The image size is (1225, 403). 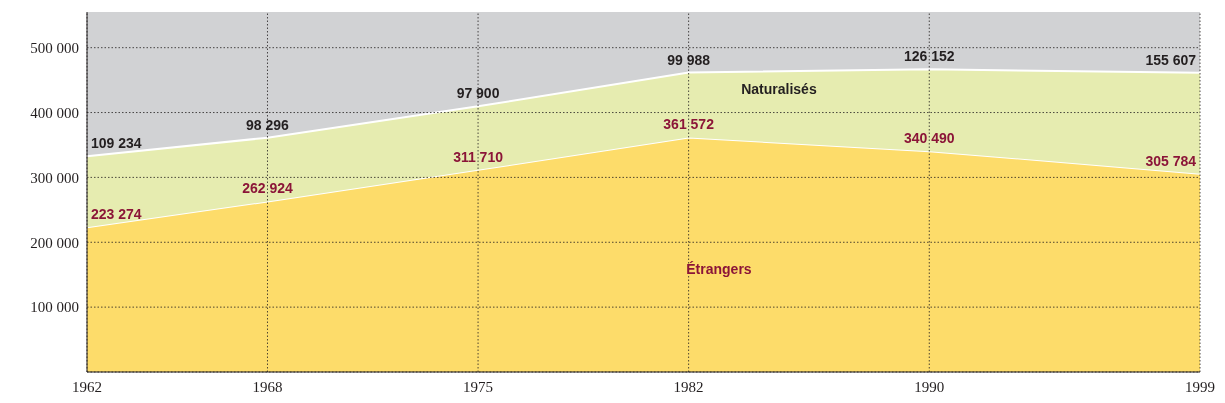 I want to click on data-label: 223 274, so click(x=116, y=214).